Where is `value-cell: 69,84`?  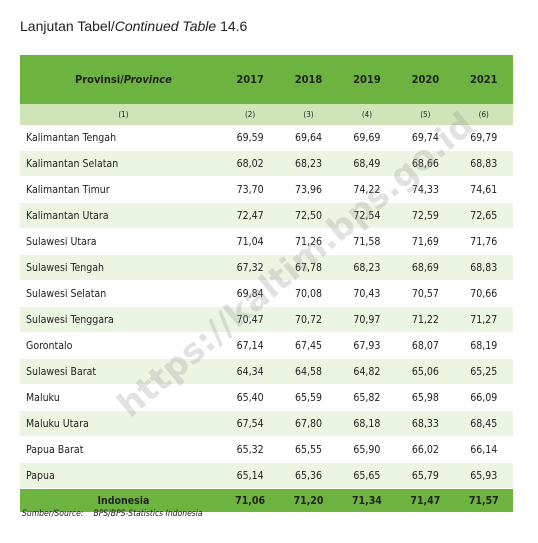 value-cell: 69,84 is located at coordinates (250, 293).